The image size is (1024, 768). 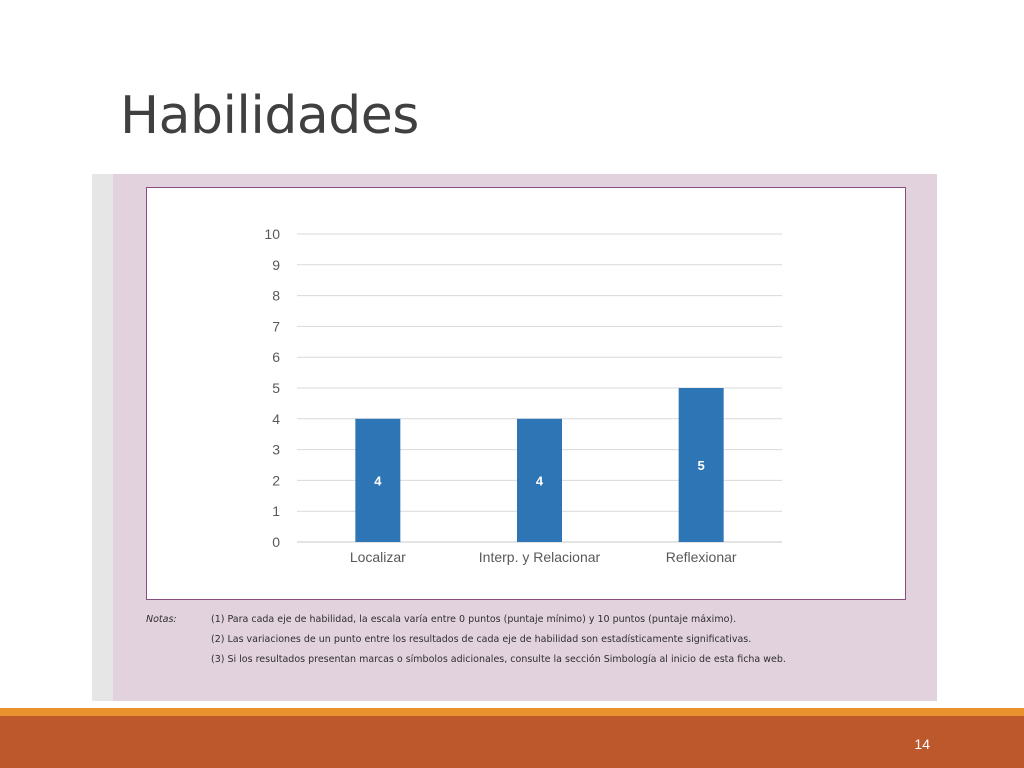 I want to click on footer-stripe, so click(x=512, y=712).